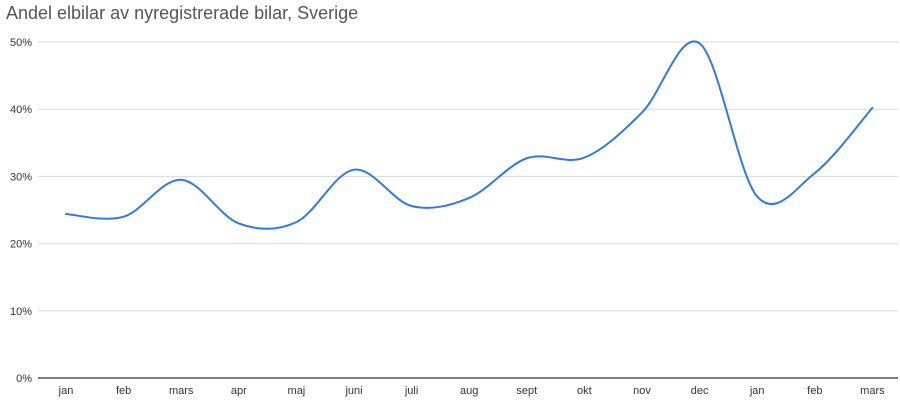  What do you see at coordinates (21, 245) in the screenshot?
I see `y-tick-label: 20%` at bounding box center [21, 245].